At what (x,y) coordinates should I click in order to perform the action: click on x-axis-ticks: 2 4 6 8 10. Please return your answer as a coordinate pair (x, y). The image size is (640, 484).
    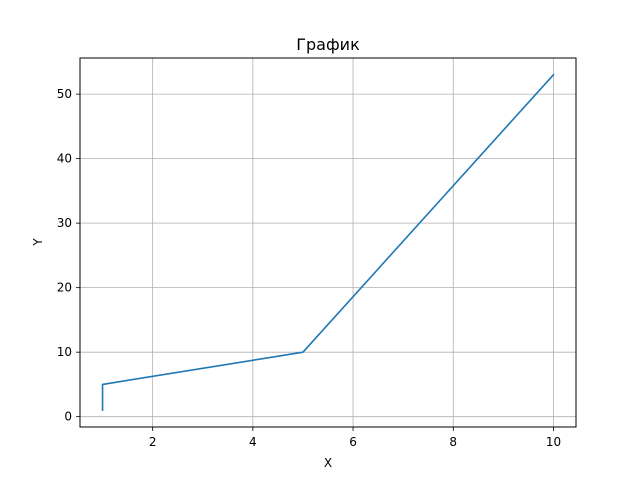
    Looking at the image, I should click on (355, 438).